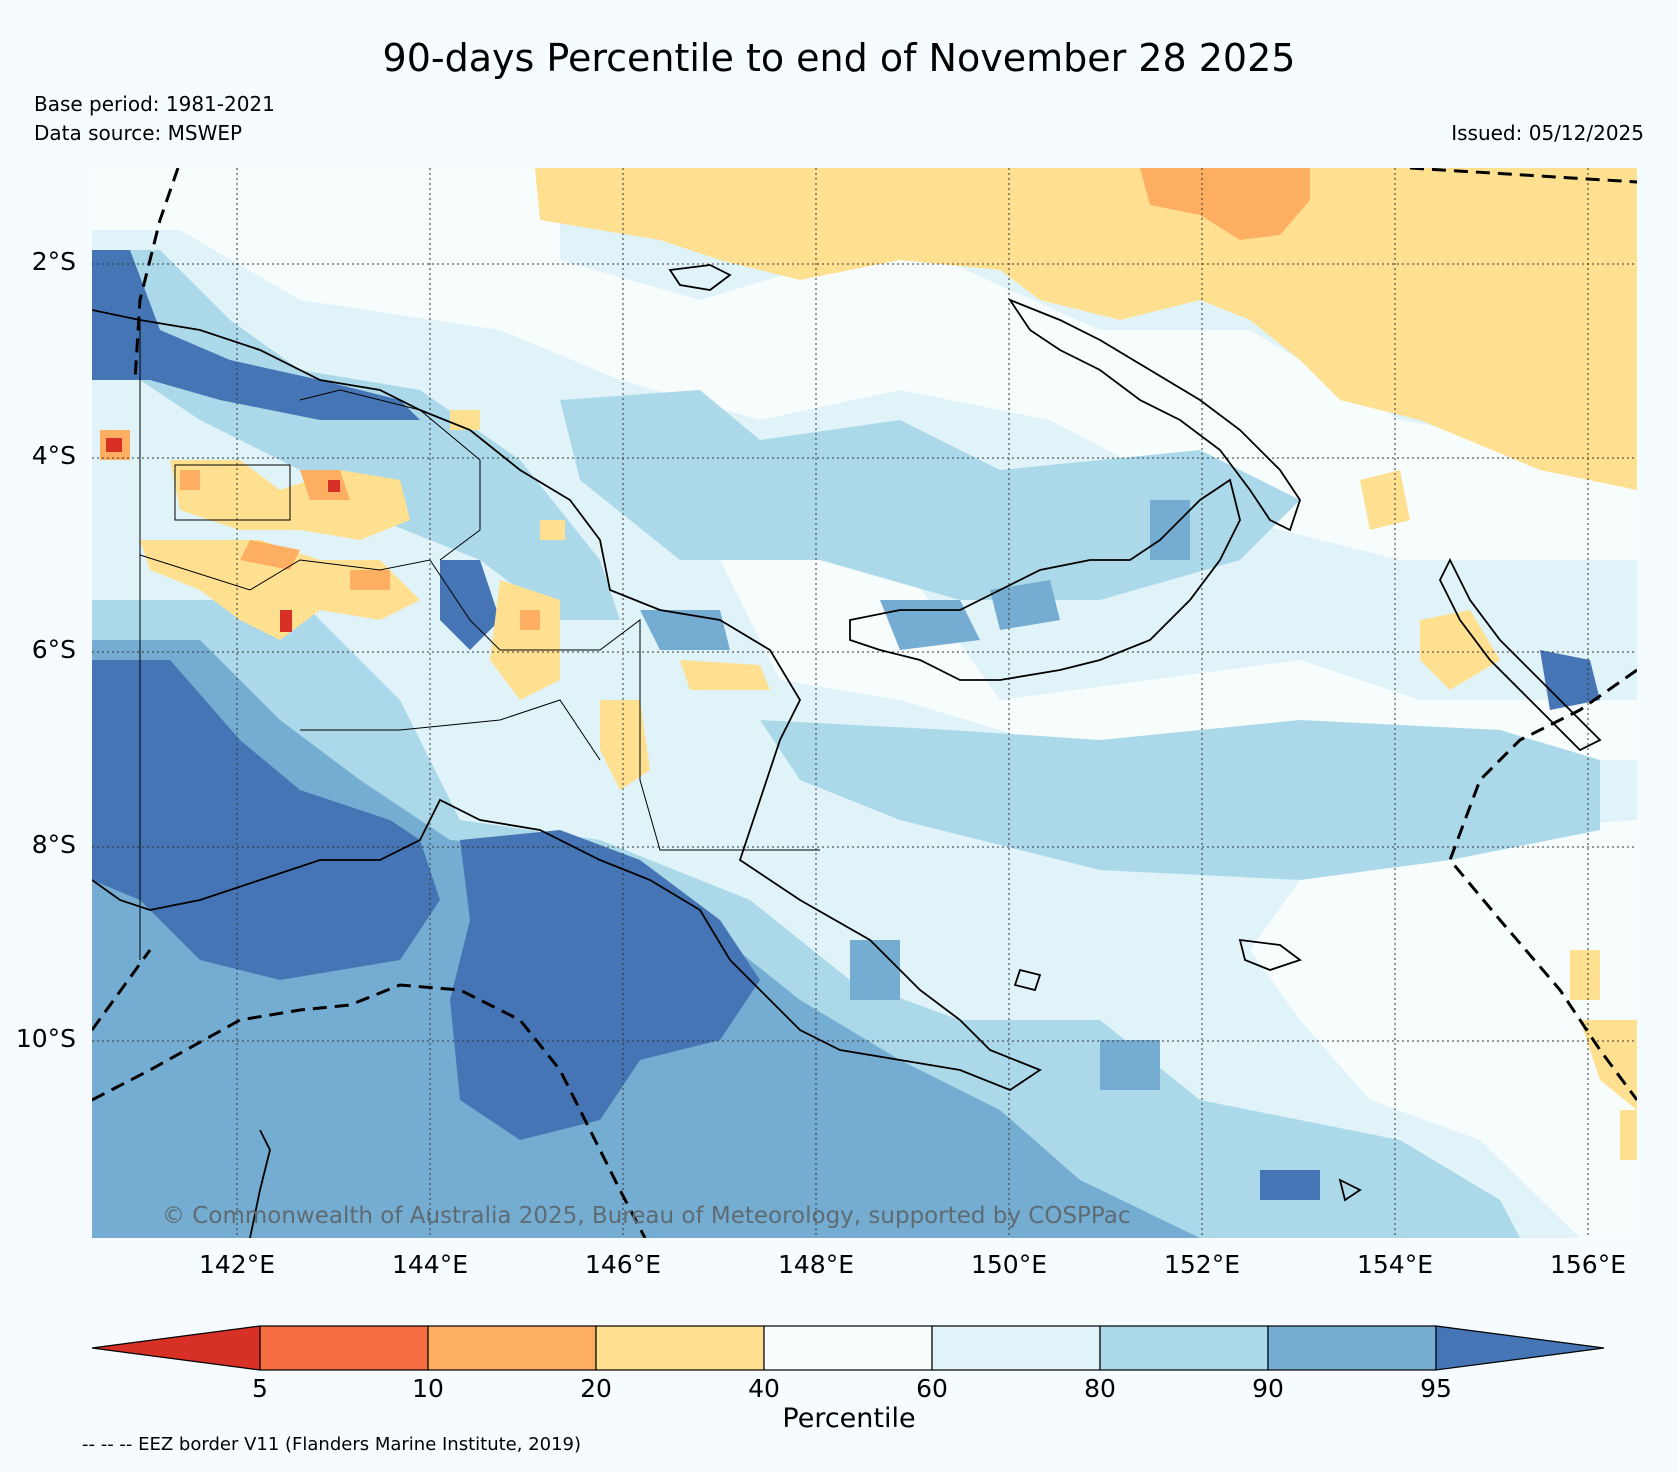  Describe the element at coordinates (610, 600) in the screenshot. I see `region-dry-patches` at that location.